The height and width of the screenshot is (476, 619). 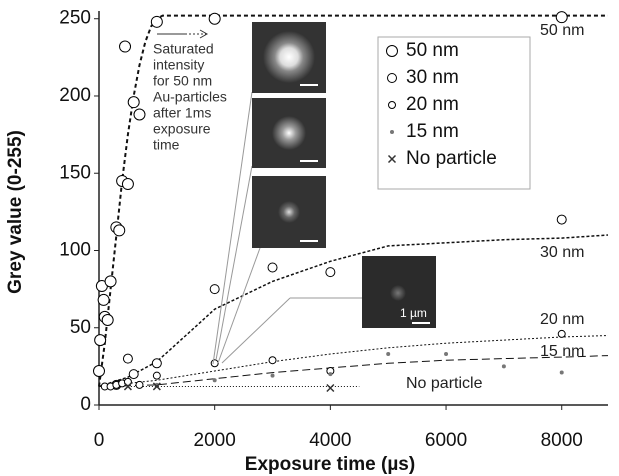 I want to click on x-axis-title: Exposure time (µs), so click(x=330, y=464).